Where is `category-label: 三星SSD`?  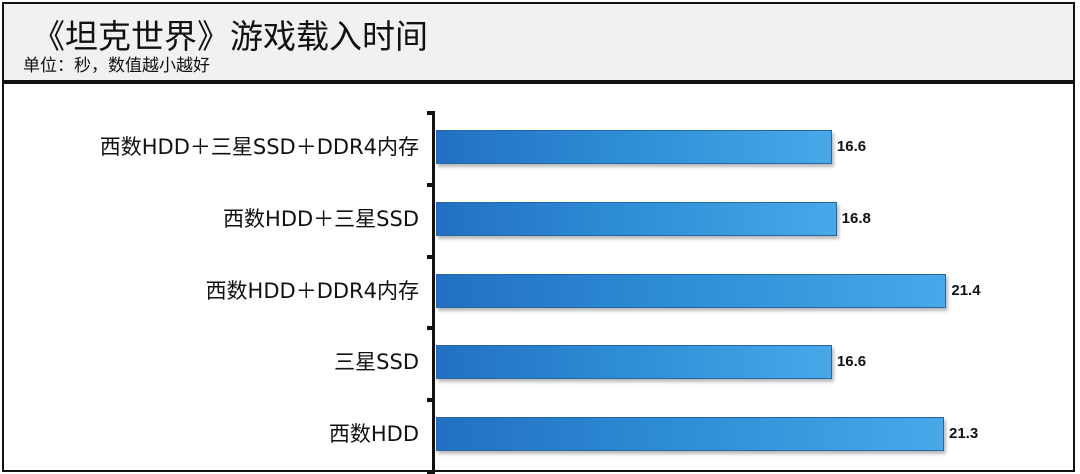 category-label: 三星SSD is located at coordinates (376, 362).